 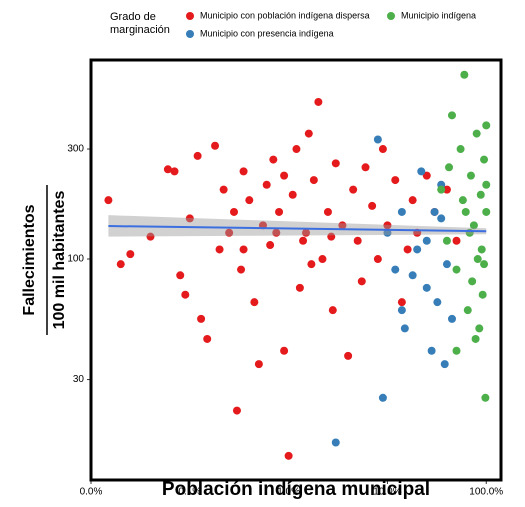 I want to click on x-tick-label: 0.0%, so click(x=91, y=492).